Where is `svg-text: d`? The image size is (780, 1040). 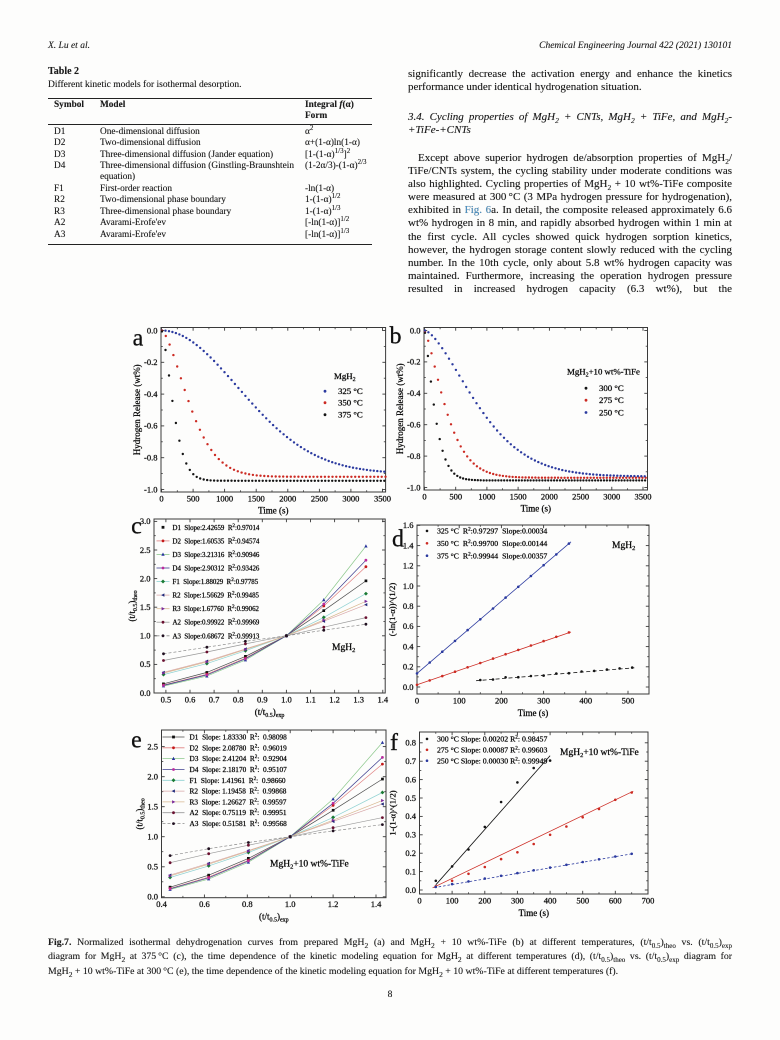 svg-text: d is located at coordinates (398, 540).